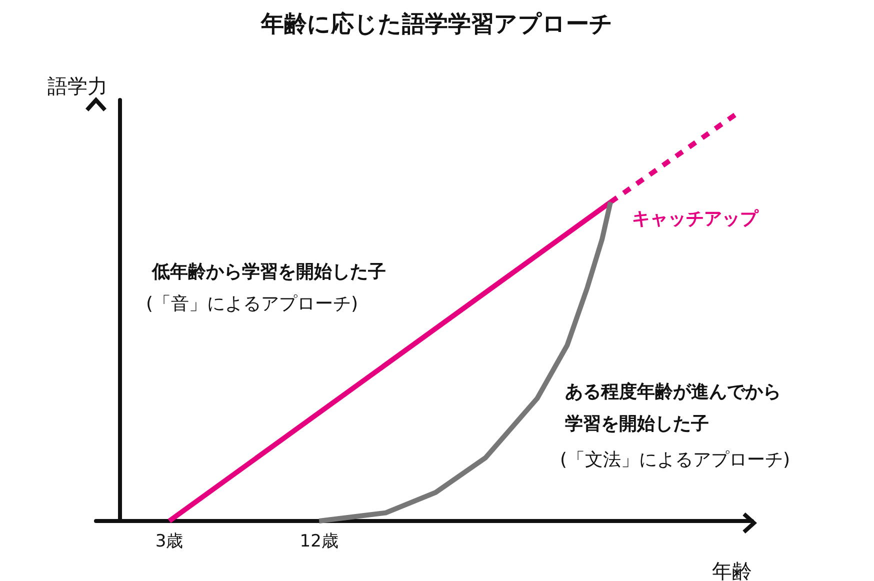 The image size is (874, 581). Describe the element at coordinates (169, 542) in the screenshot. I see `x-tick-label: 3歳` at that location.